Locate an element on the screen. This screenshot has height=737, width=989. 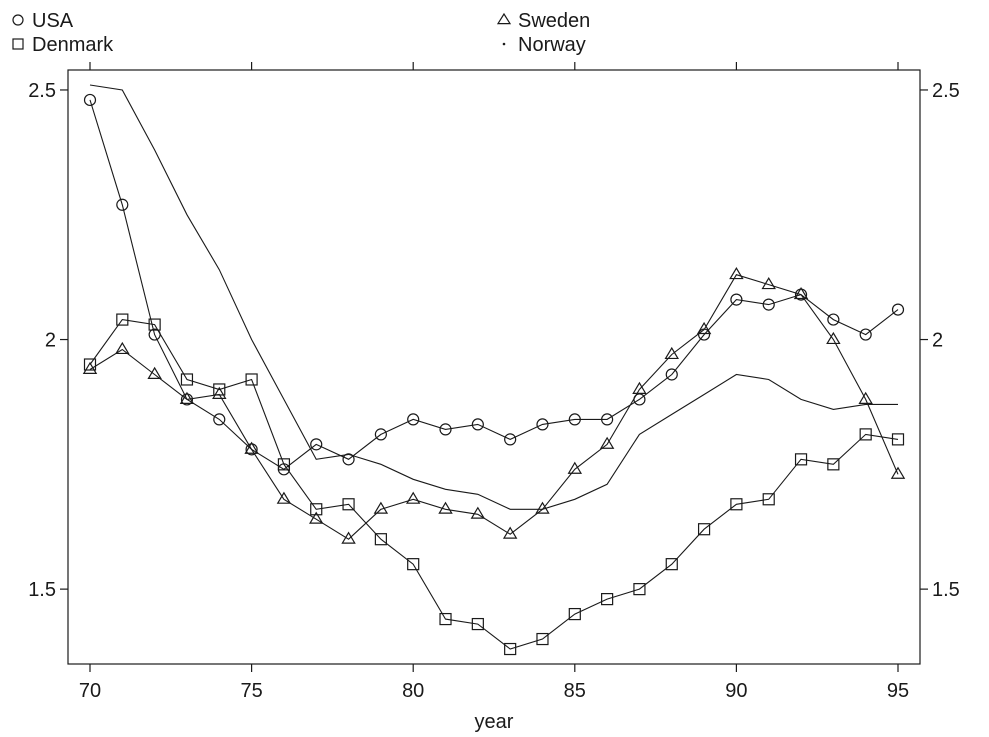
y-tick-label-right-2: 2 is located at coordinates (937, 341).